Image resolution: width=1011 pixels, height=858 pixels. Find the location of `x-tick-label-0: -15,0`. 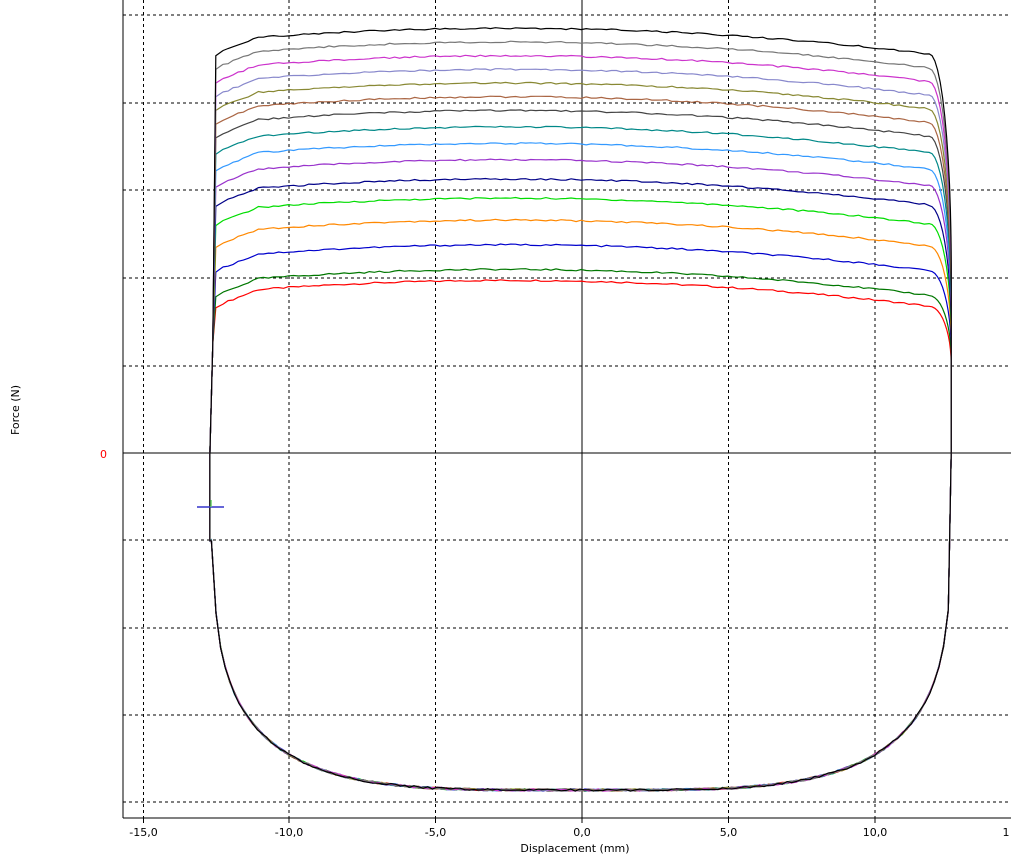

x-tick-label-0: -15,0 is located at coordinates (143, 832).